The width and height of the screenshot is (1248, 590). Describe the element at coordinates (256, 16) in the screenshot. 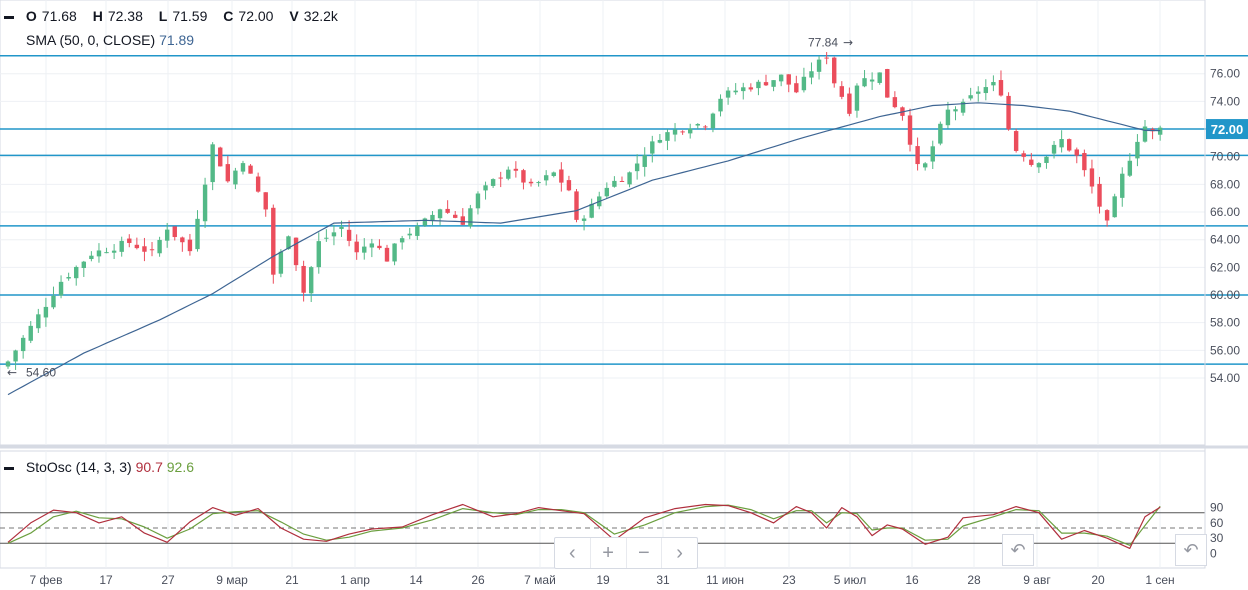

I see `close-value: 72.00` at that location.